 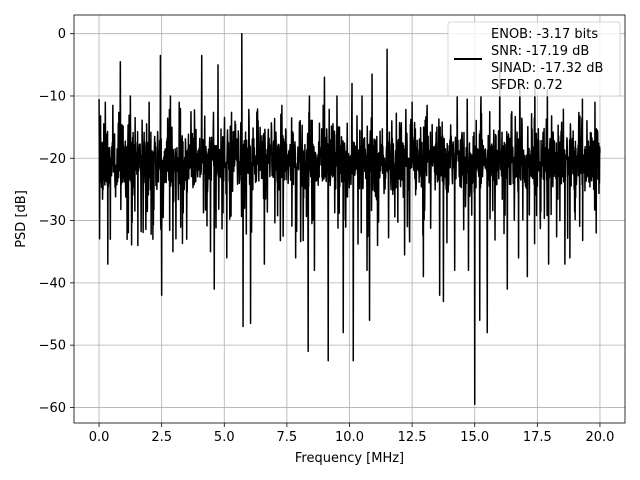 What do you see at coordinates (52, 283) in the screenshot?
I see `y-tick-label: −40` at bounding box center [52, 283].